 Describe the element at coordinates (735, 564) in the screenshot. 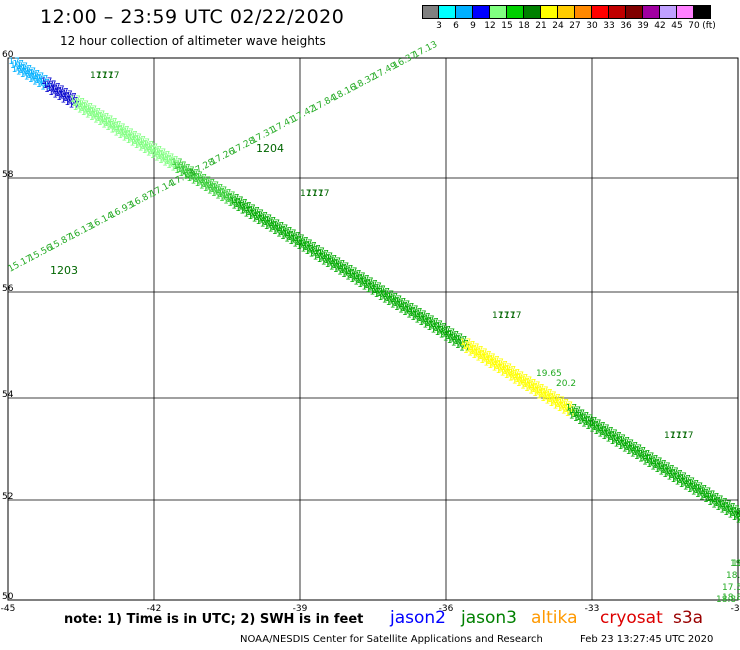

I see `descending-value-label: 19.8` at that location.